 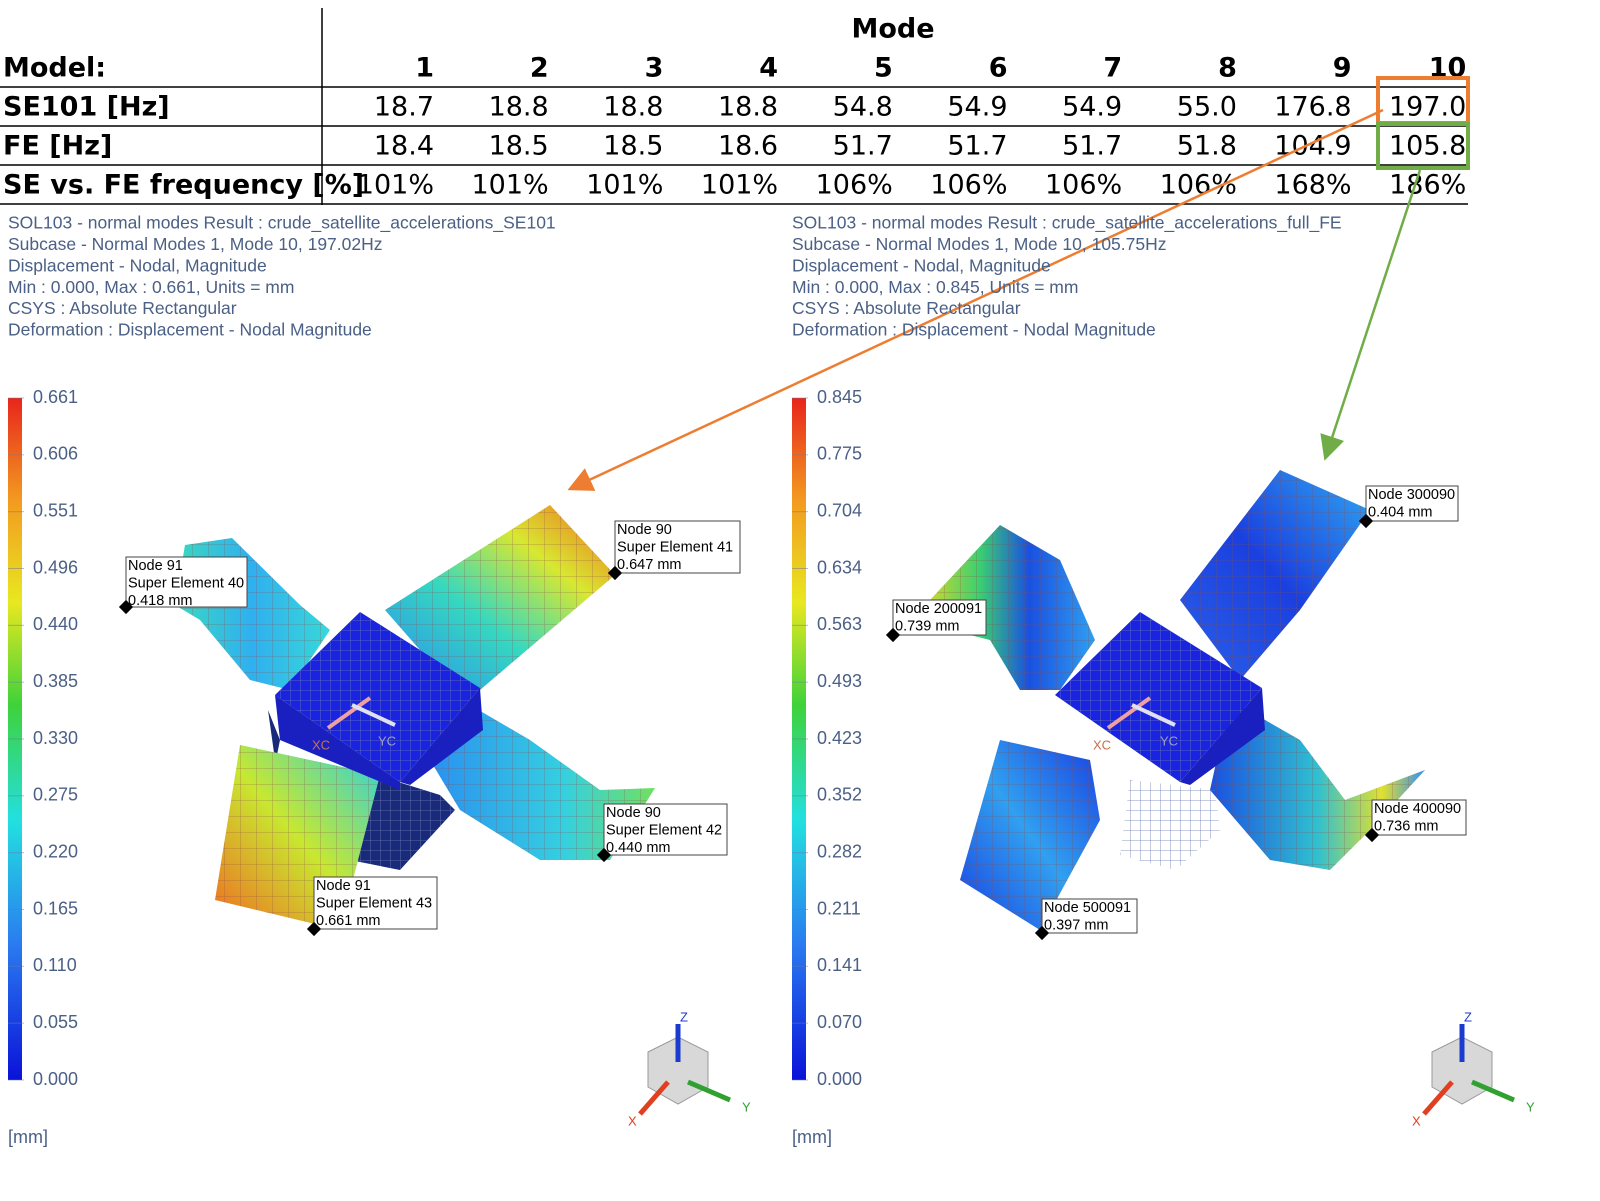 I want to click on cell: 176.8, so click(x=1312, y=107).